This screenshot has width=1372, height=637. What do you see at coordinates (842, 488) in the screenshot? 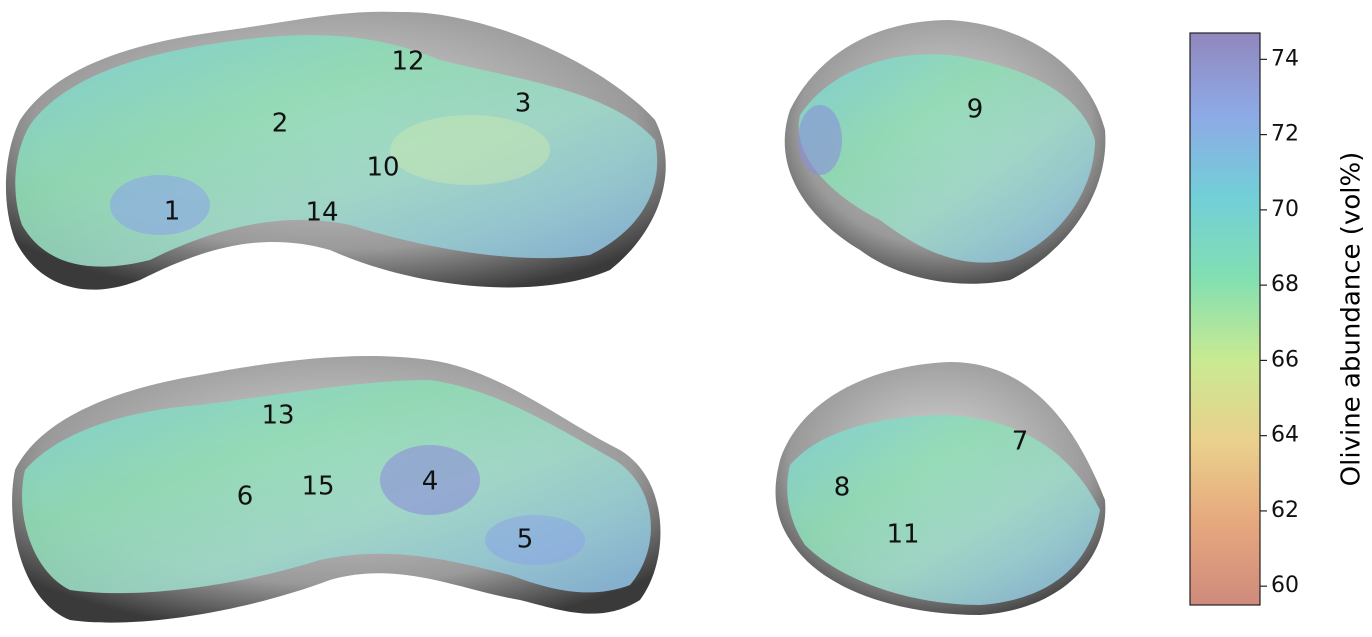
I see `region-label: 8` at bounding box center [842, 488].